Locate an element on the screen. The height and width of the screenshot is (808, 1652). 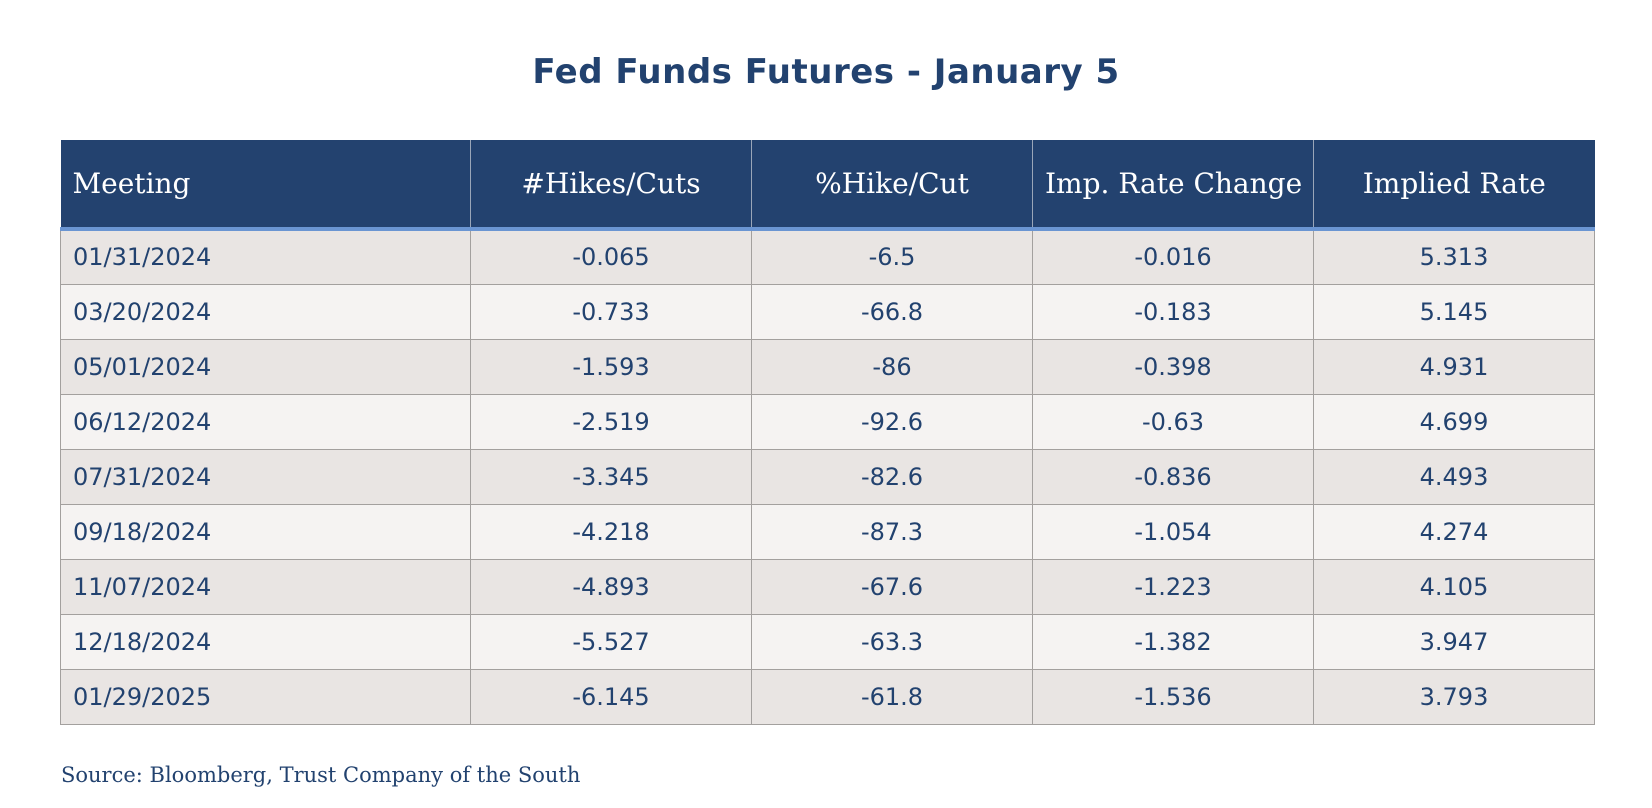
imp-rate-change-cell: -0.183 is located at coordinates (1173, 311).